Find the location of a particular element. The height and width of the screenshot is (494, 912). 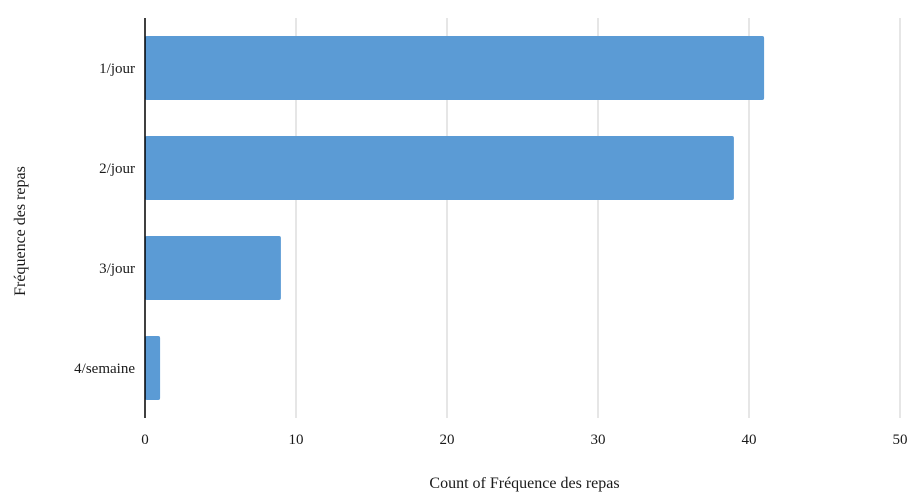

x-tick-label-20: 20 is located at coordinates (447, 440).